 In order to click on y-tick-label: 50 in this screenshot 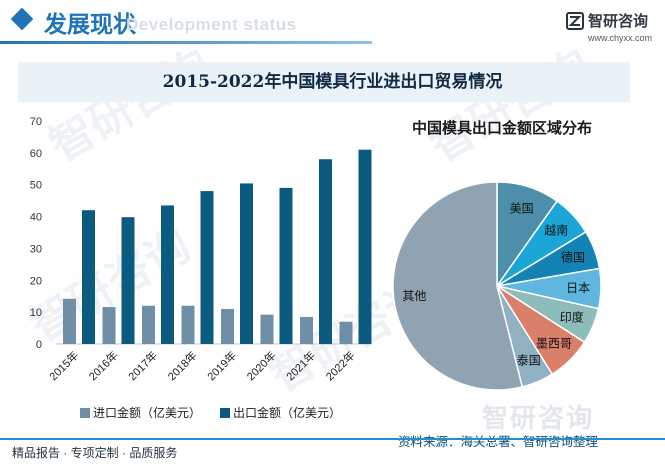, I will do `click(36, 186)`.